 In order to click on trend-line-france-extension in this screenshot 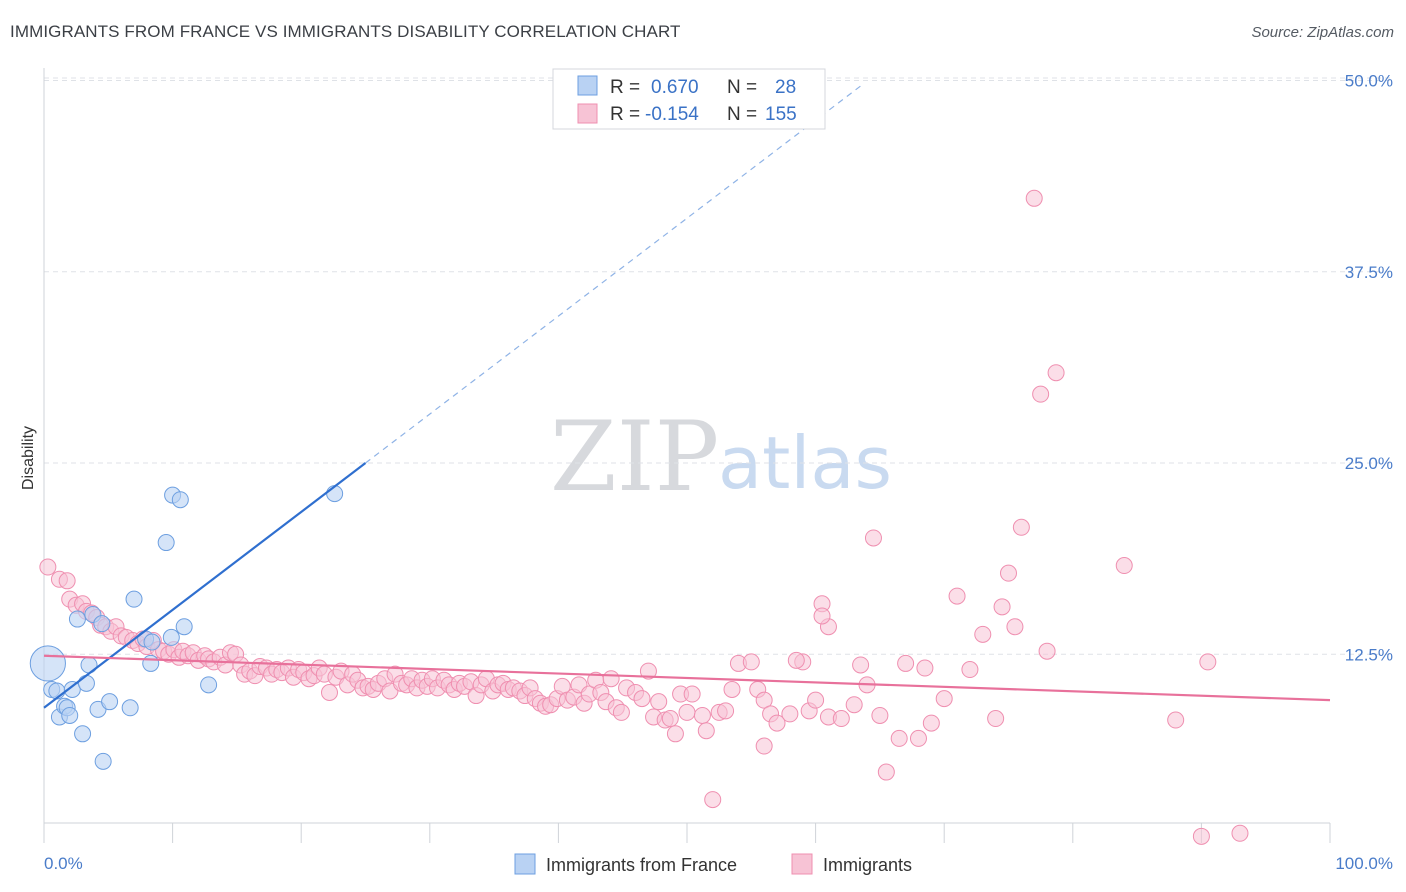, I will do `click(613, 274)`.